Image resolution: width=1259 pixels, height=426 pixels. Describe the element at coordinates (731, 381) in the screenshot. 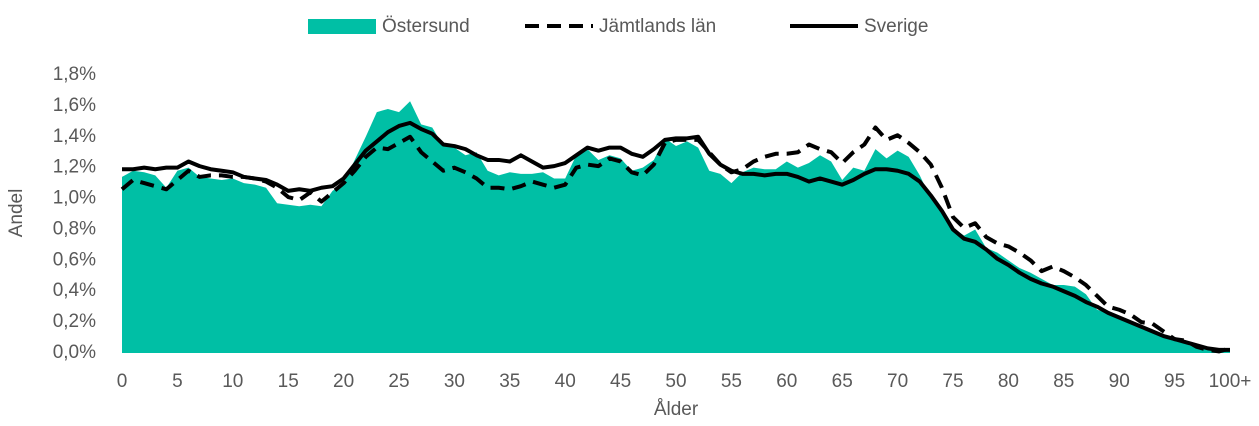

I see `x-tick-label: 55` at that location.